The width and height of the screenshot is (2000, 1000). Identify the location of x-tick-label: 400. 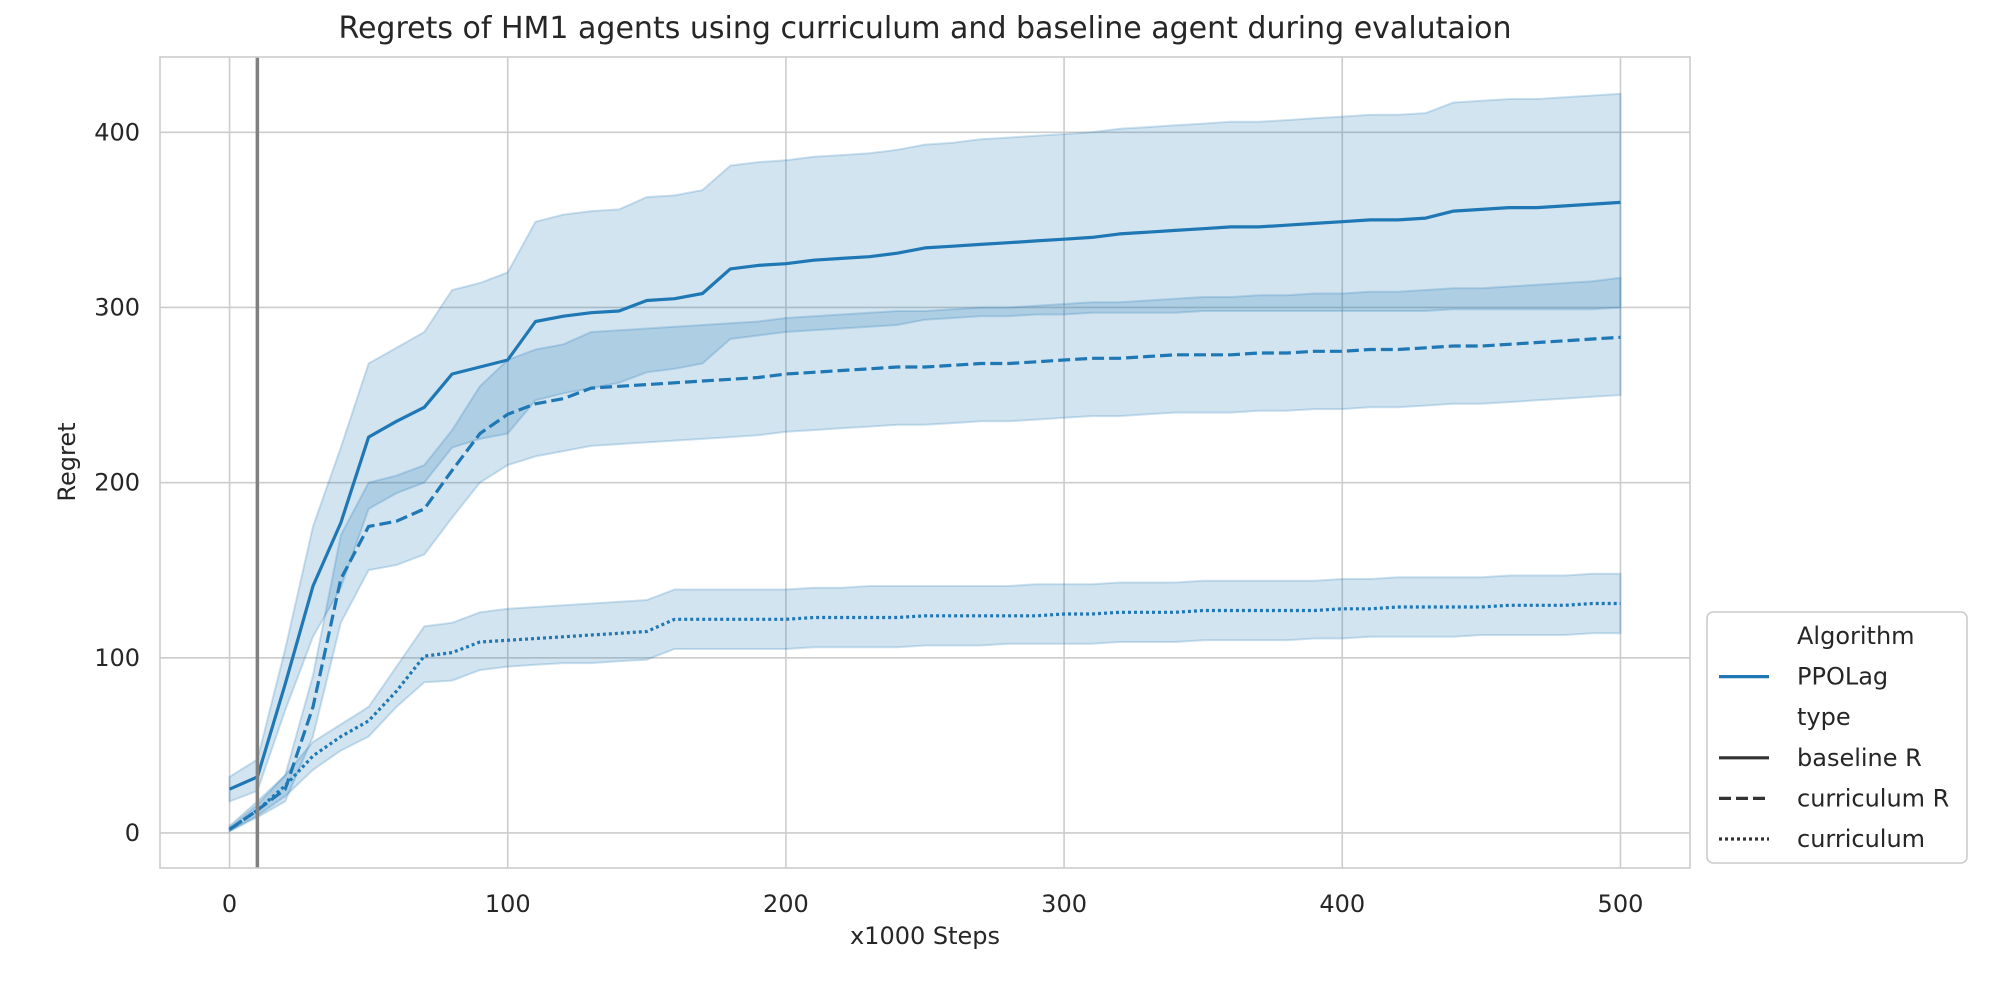
(1342, 904).